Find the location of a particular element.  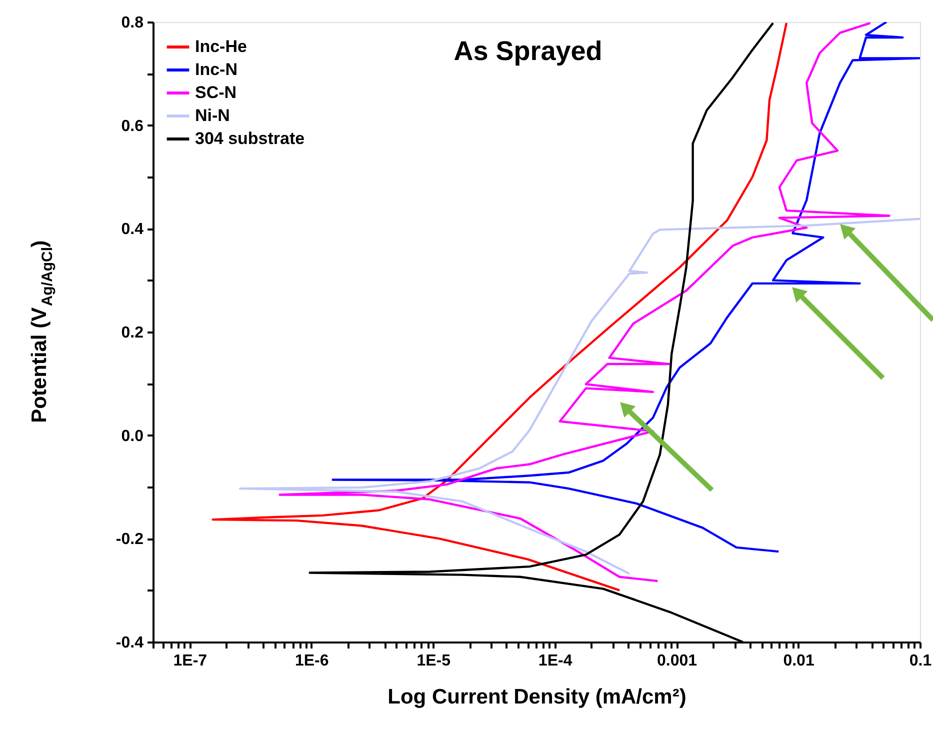

legend-label: Ni-N is located at coordinates (212, 115).